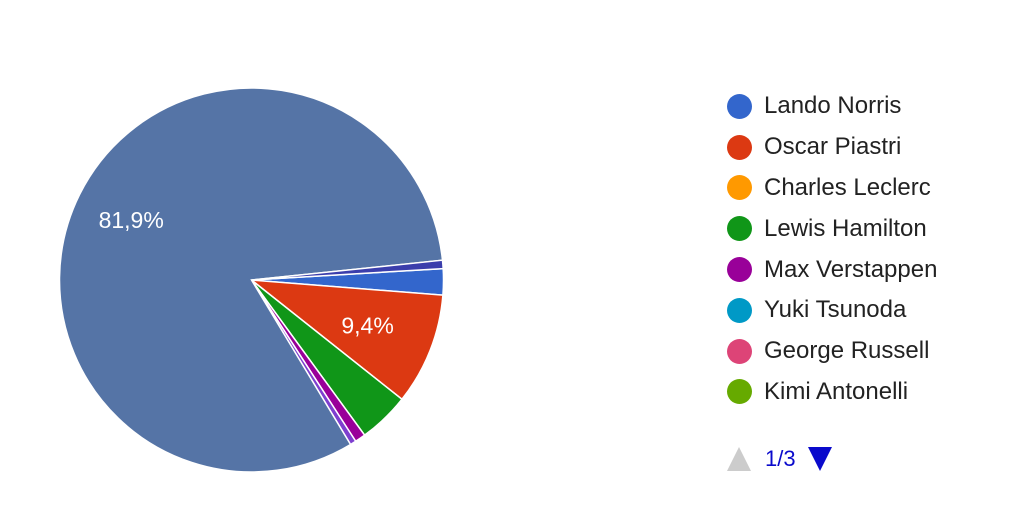 Image resolution: width=1035 pixels, height=523 pixels. I want to click on legend-item: George Russell, so click(832, 351).